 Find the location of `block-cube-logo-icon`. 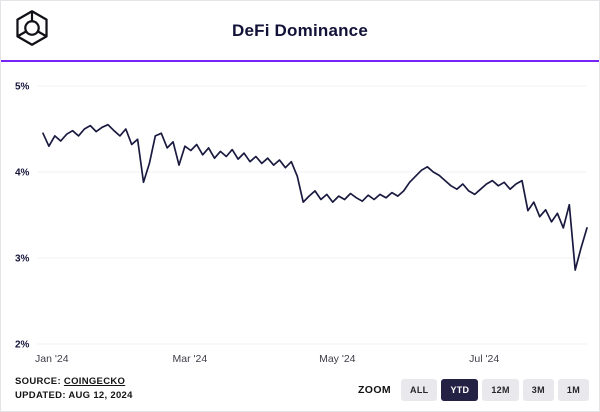

block-cube-logo-icon is located at coordinates (32, 28).